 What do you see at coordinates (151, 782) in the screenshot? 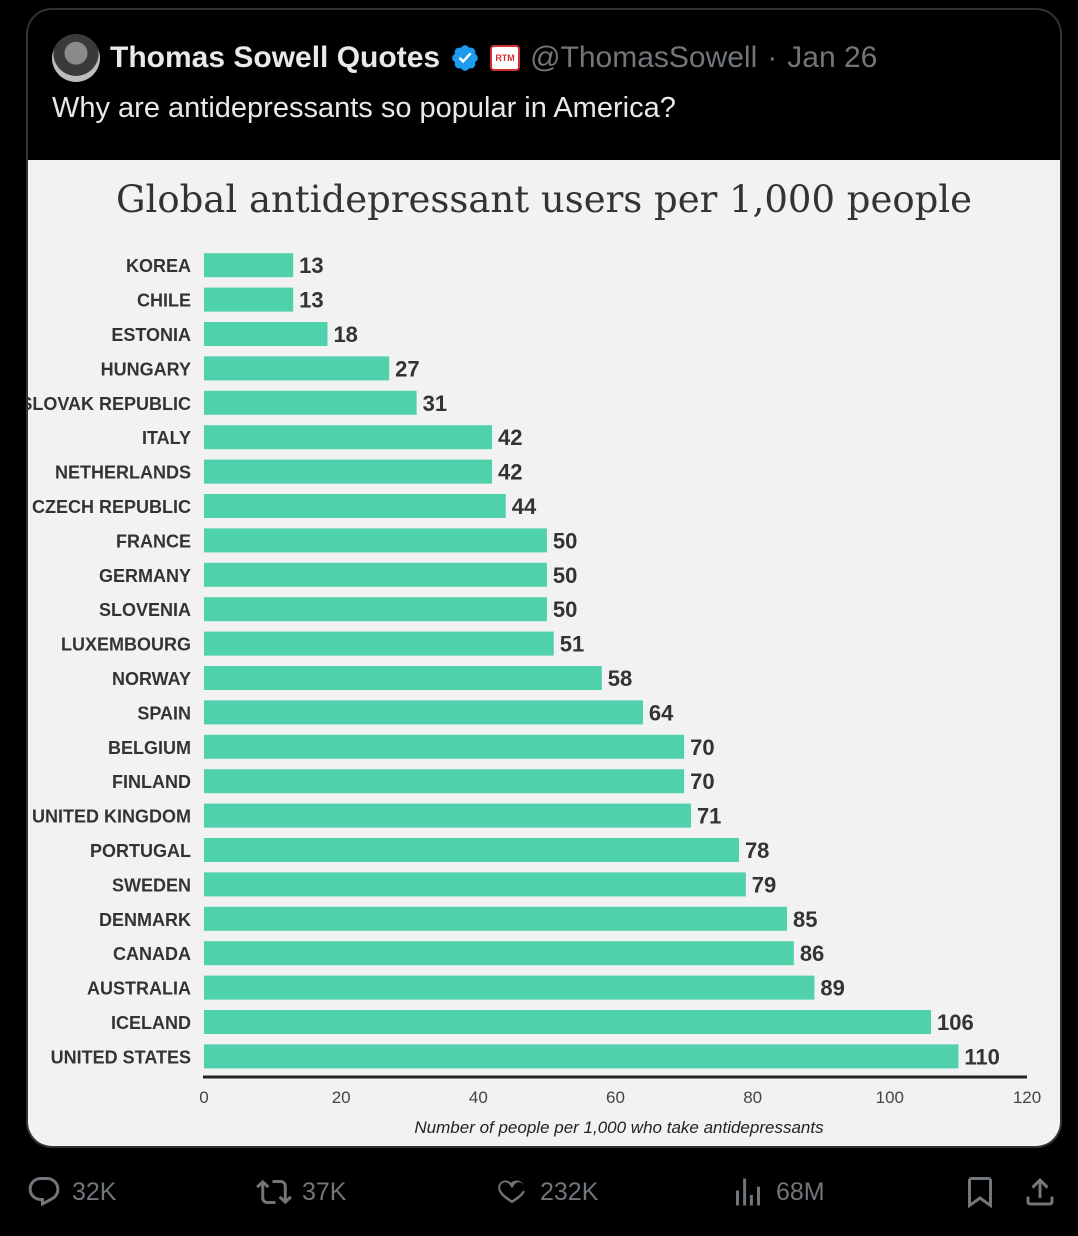
I see `category-label: FINLAND` at bounding box center [151, 782].